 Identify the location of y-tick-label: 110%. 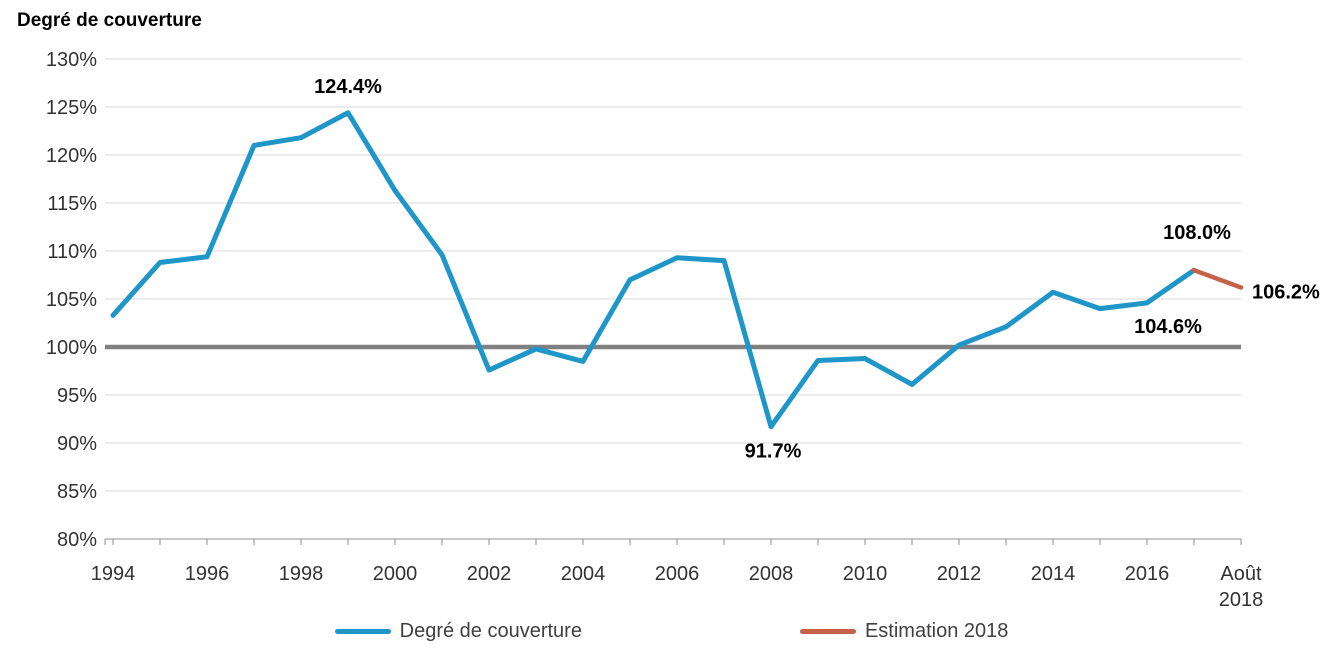
(72, 252).